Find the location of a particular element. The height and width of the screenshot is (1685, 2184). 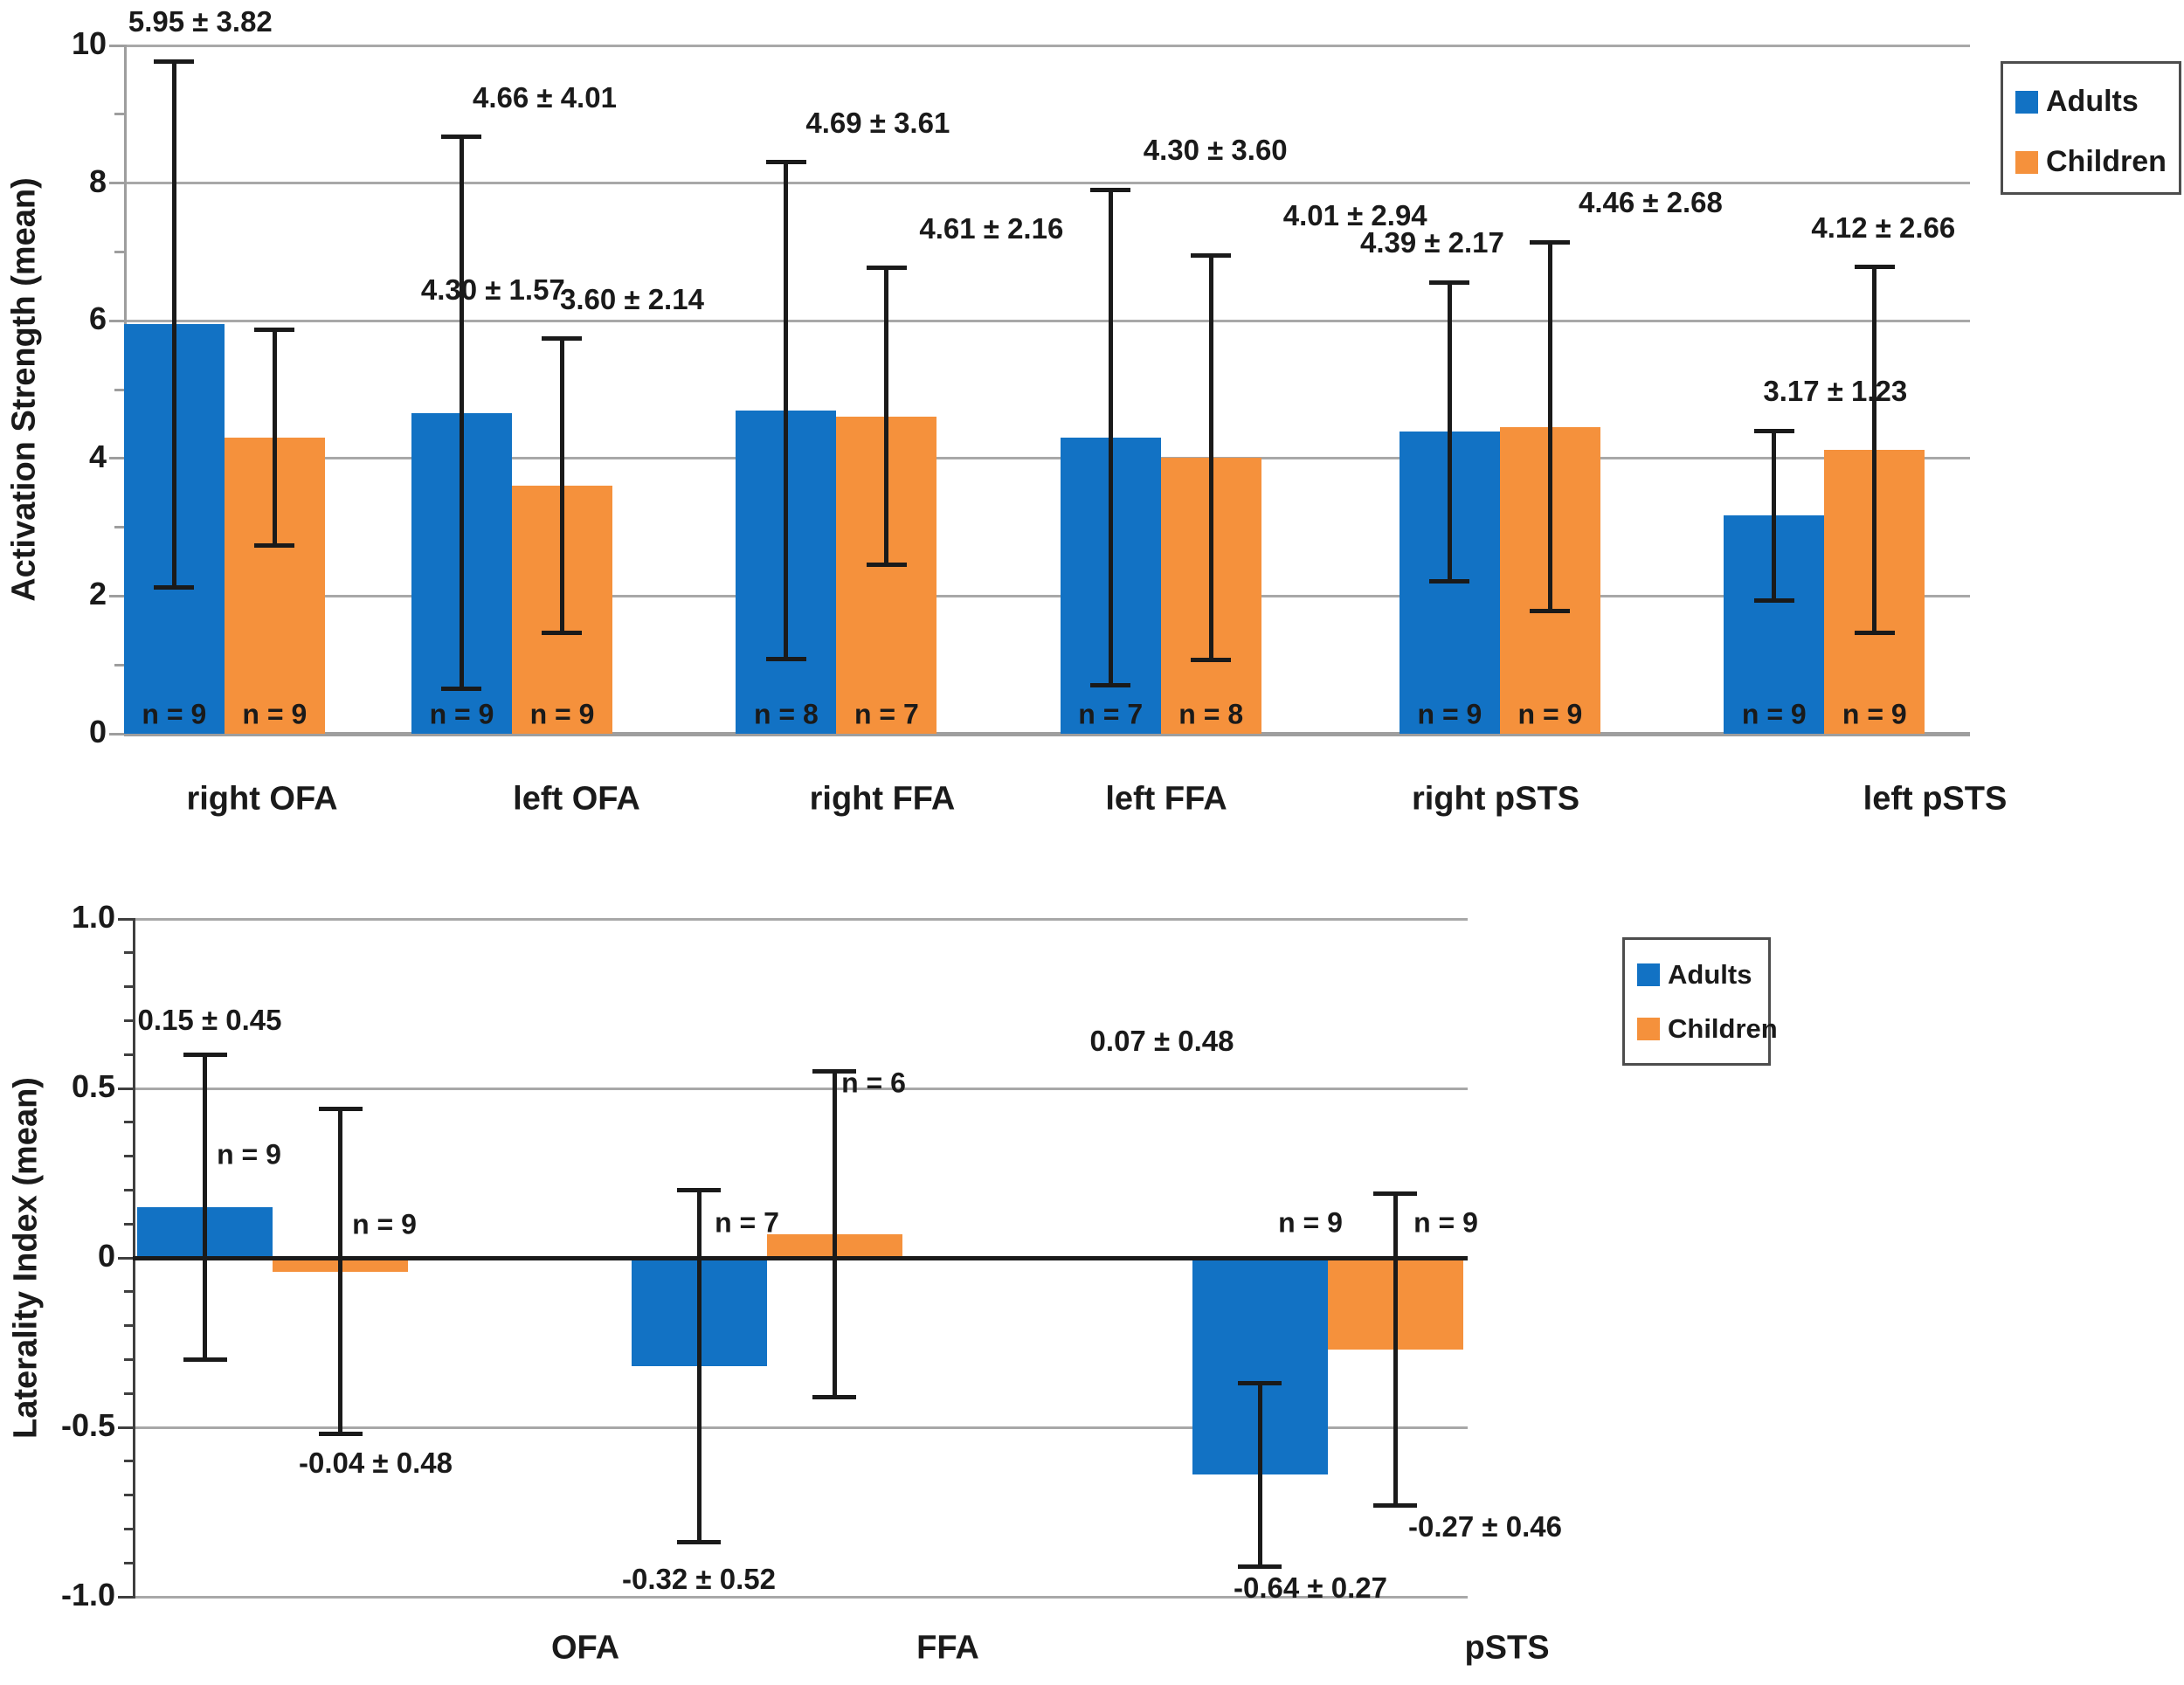

legend-laterality-chart: Adults Children is located at coordinates (1700, 1002).